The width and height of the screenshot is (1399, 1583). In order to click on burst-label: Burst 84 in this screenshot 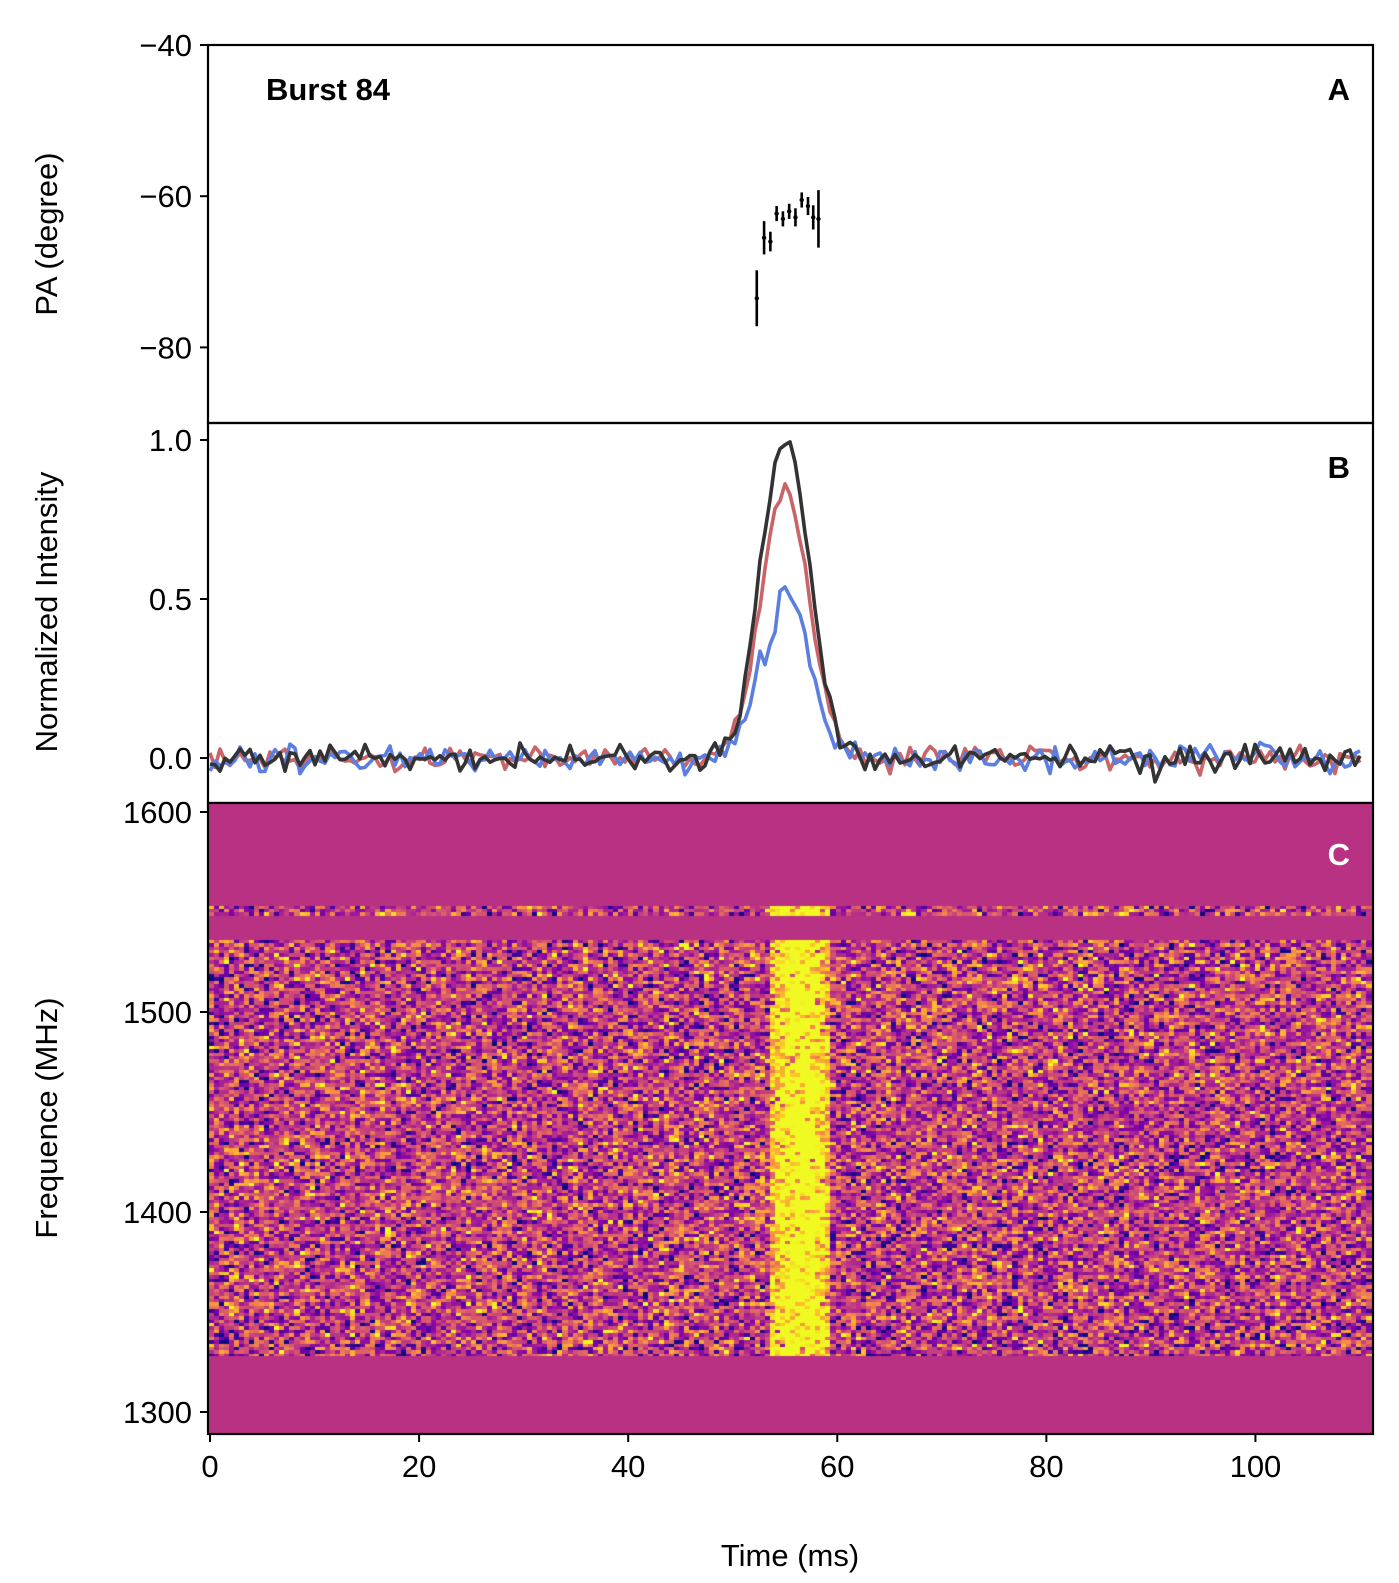, I will do `click(328, 89)`.